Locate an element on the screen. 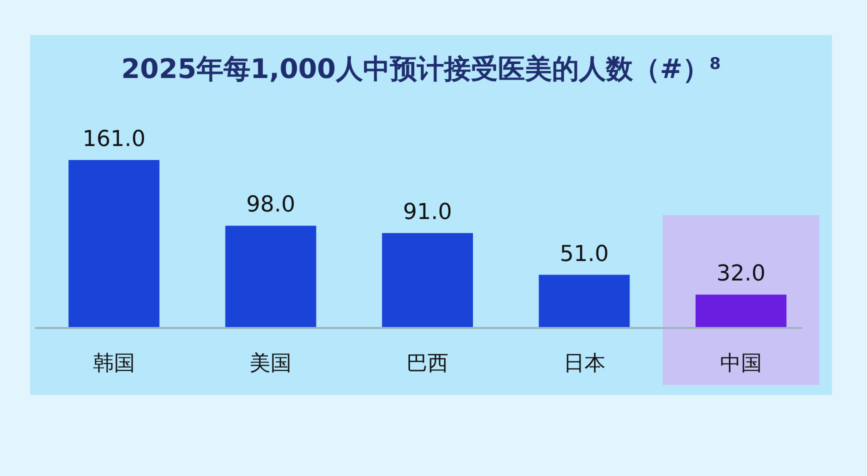  data-label: 161.0 is located at coordinates (114, 139).